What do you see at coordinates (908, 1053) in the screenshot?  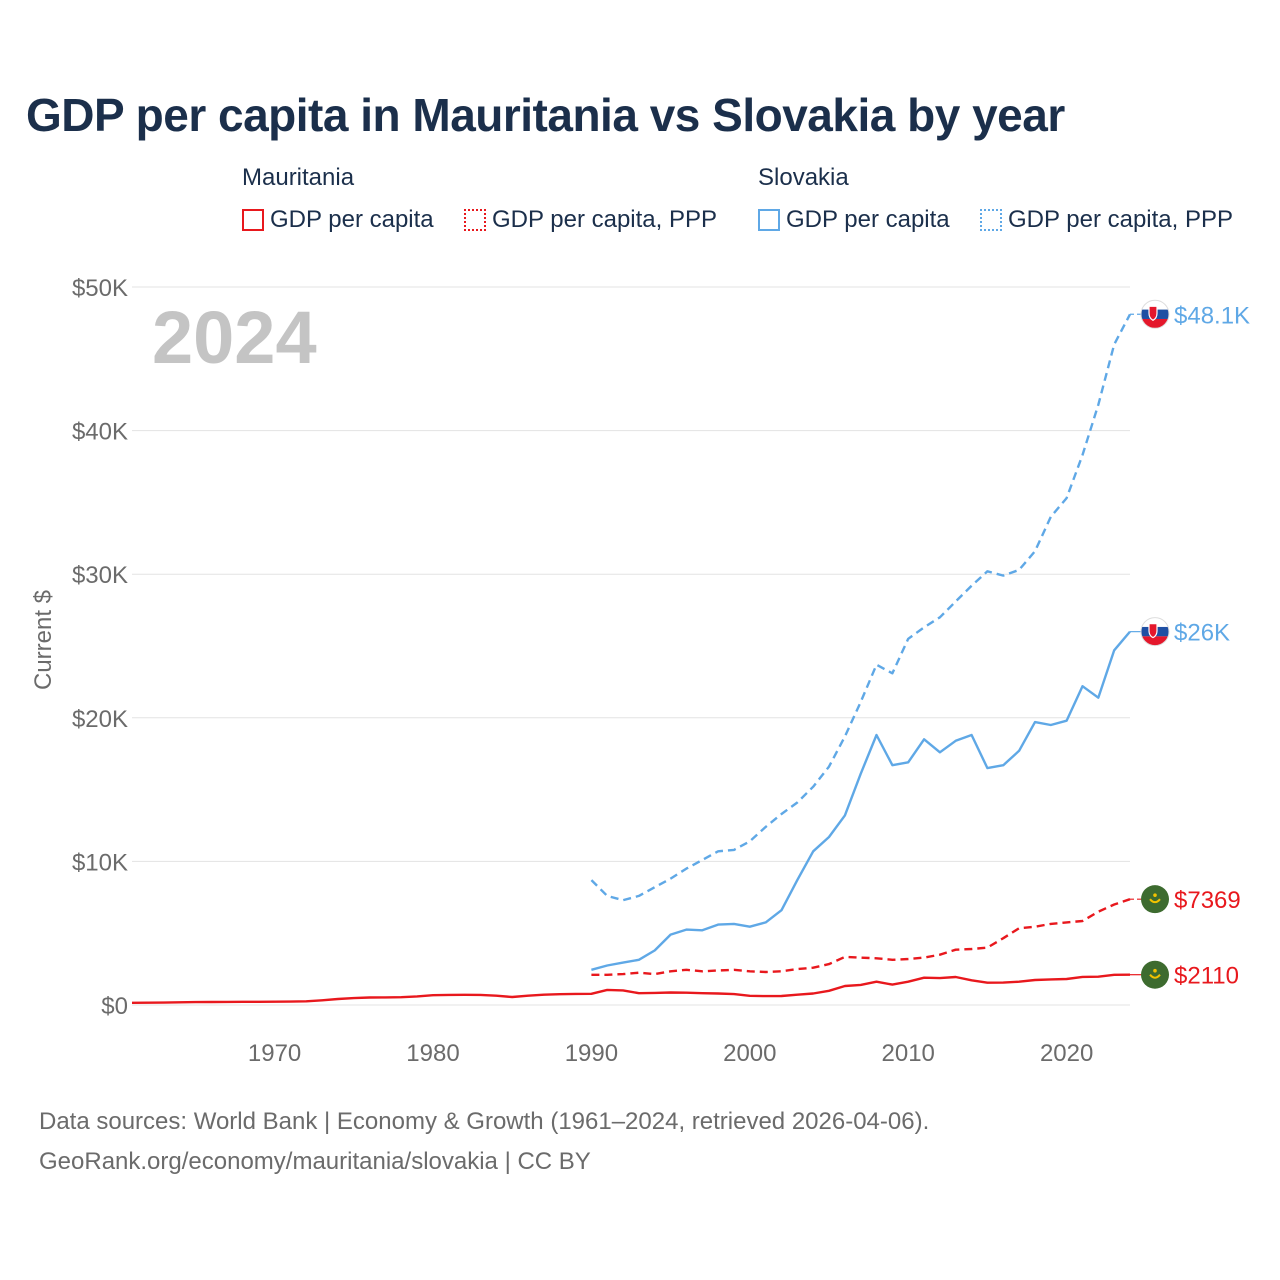 I see `x-tick-label: 2010` at bounding box center [908, 1053].